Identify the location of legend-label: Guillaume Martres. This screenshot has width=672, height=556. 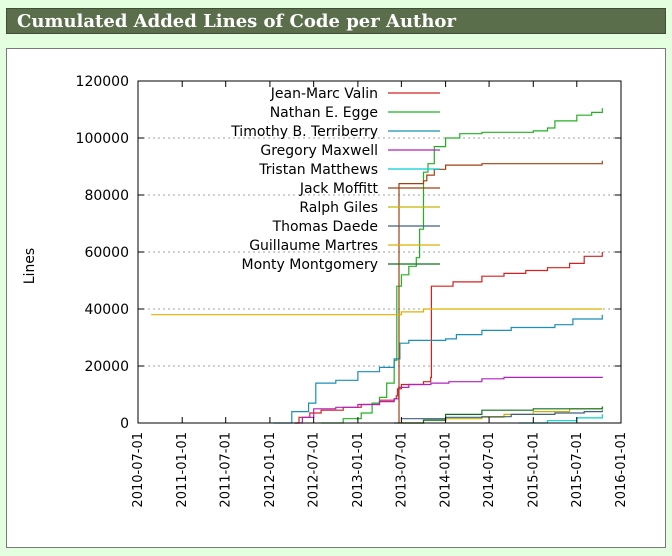
(313, 246).